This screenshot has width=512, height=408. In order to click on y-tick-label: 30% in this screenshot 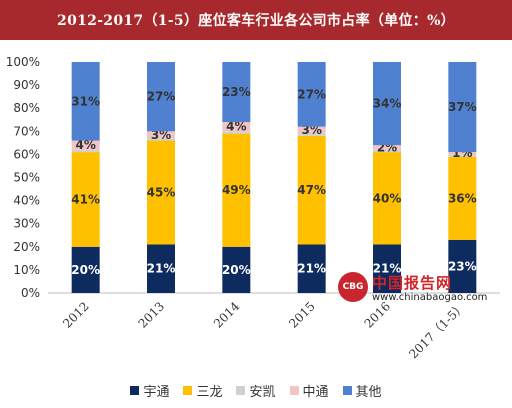, I will do `click(26, 224)`.